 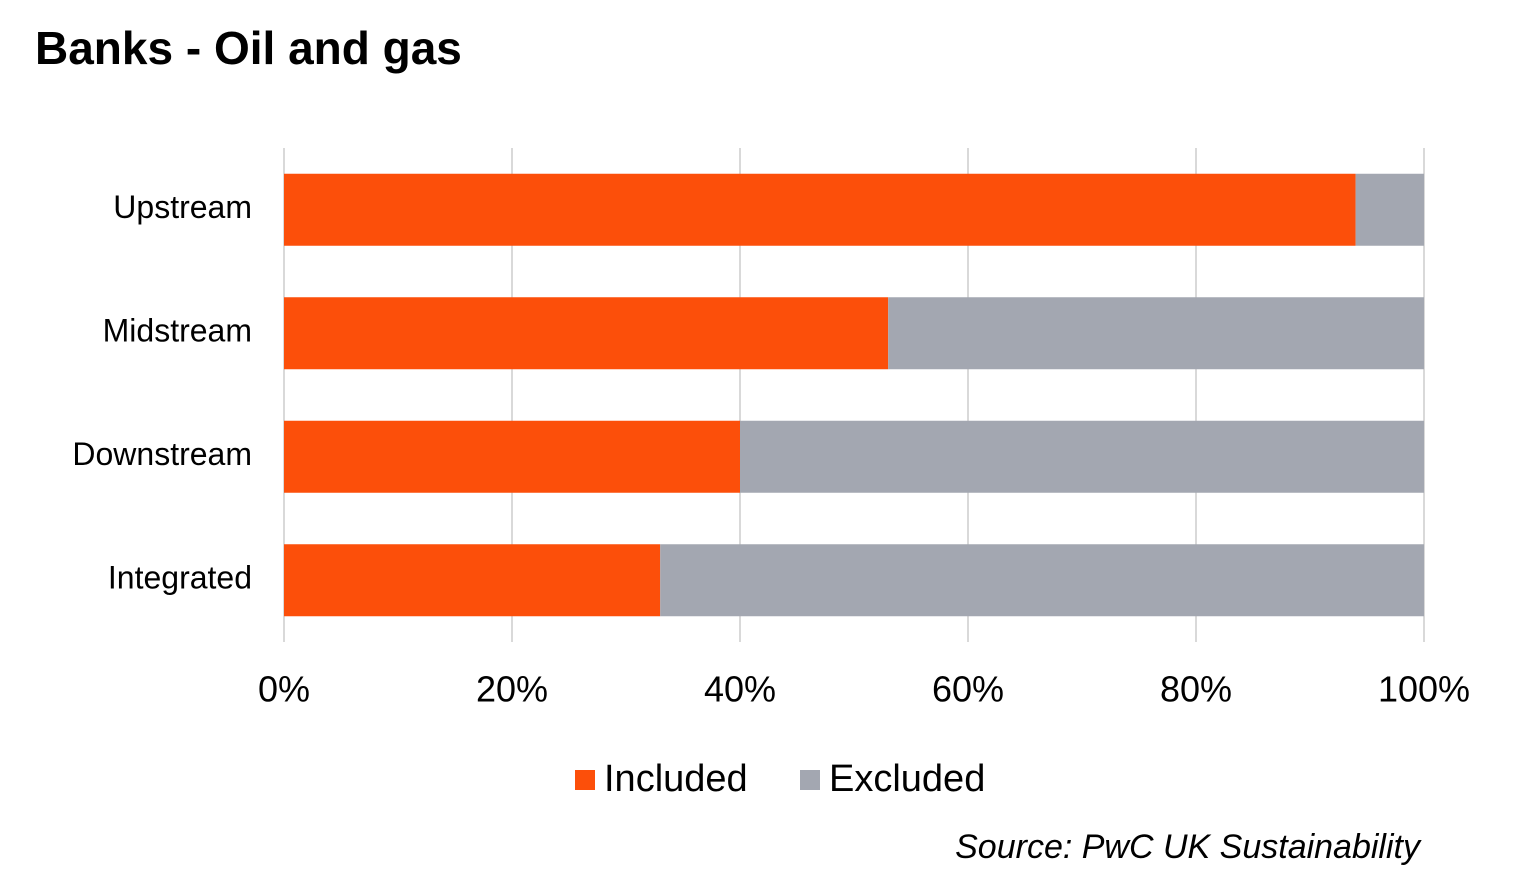 I want to click on x-tick-label: 20%, so click(x=512, y=689).